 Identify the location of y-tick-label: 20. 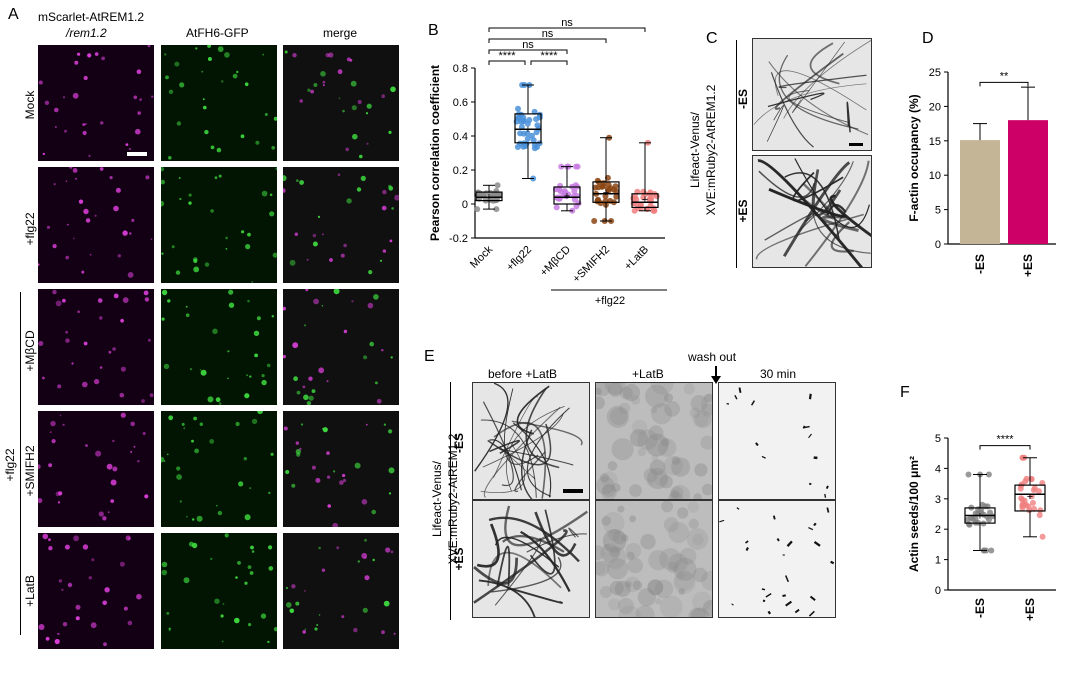
(935, 107).